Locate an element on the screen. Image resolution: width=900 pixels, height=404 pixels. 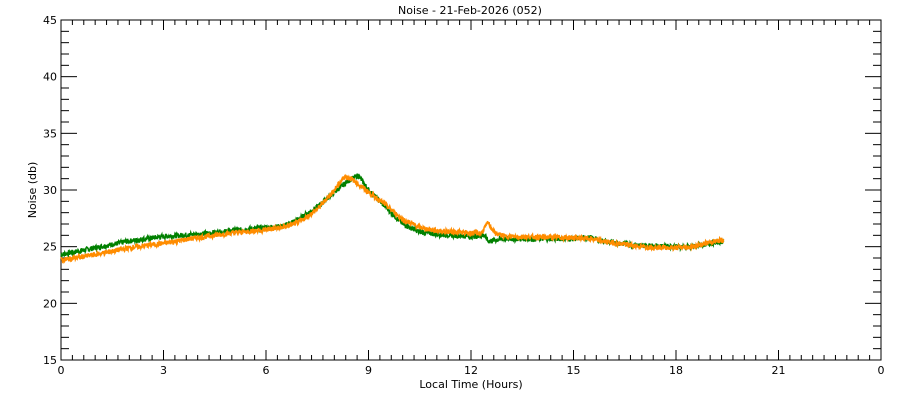
x-tick-label: 18 is located at coordinates (676, 370).